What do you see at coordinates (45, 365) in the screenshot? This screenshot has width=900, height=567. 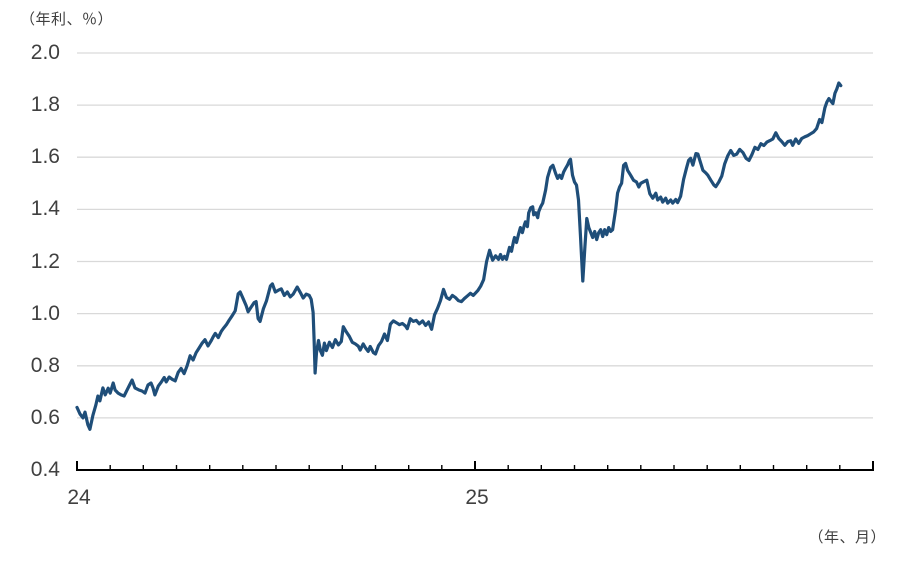 I see `y-axis-tick-label: 0.8` at bounding box center [45, 365].